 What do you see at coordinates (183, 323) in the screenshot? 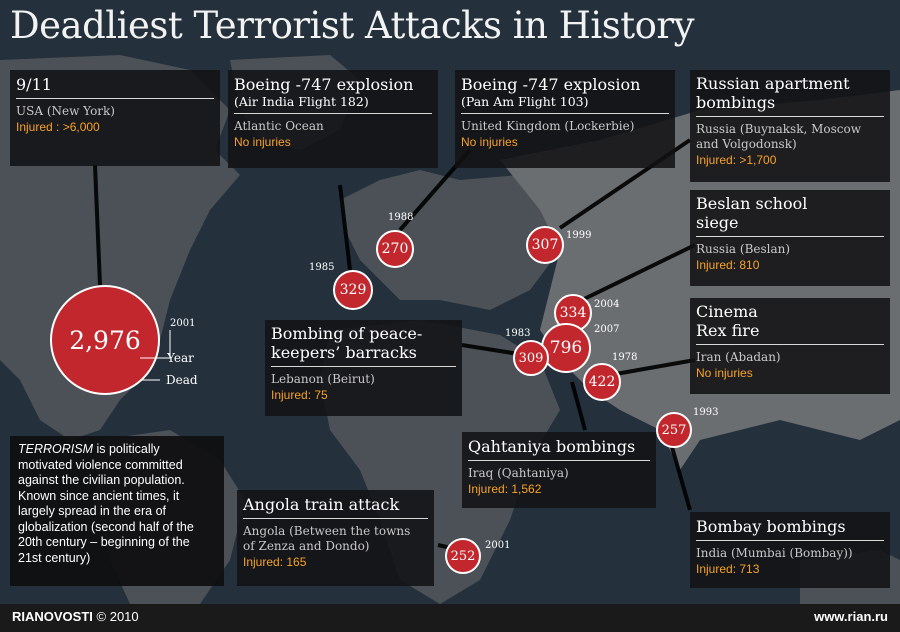
I see `year-label-9-11: 2001` at bounding box center [183, 323].